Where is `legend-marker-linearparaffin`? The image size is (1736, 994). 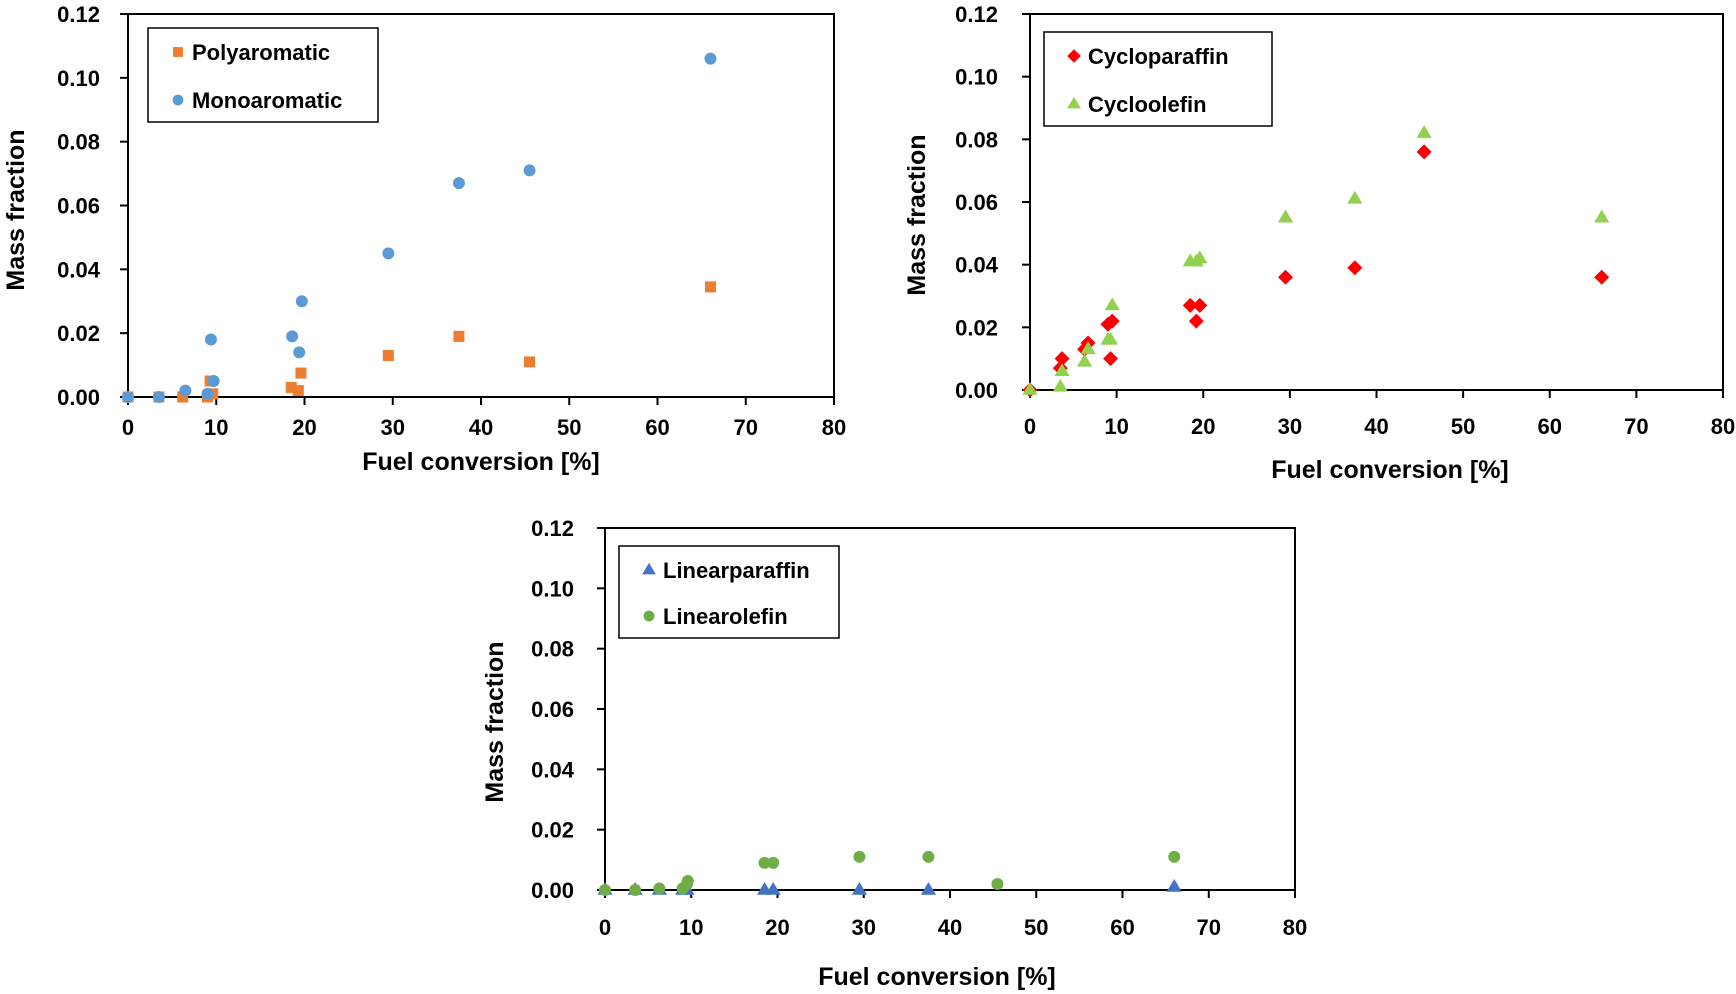 legend-marker-linearparaffin is located at coordinates (649, 568).